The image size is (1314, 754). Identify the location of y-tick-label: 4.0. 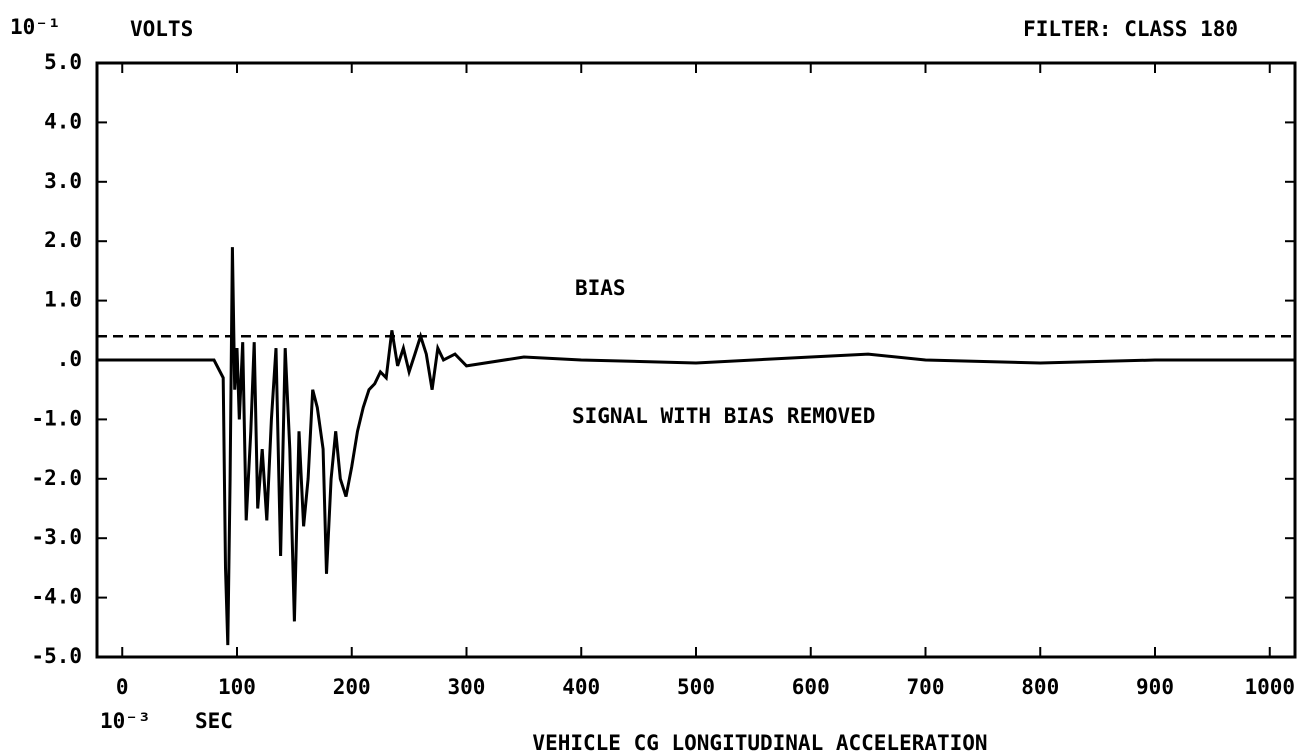
(63, 121).